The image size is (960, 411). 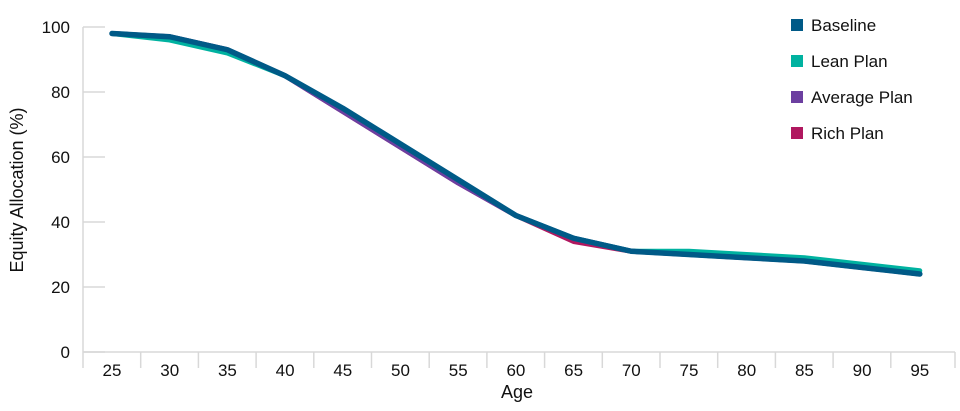 I want to click on x-tick-label: 25, so click(x=112, y=370).